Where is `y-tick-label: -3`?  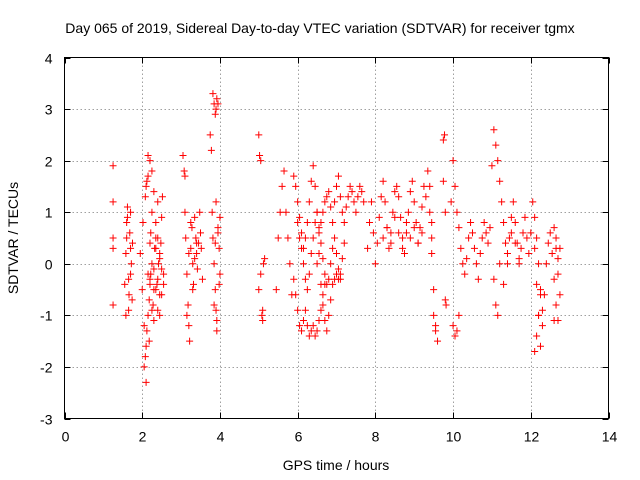
y-tick-label: -3 is located at coordinates (46, 420).